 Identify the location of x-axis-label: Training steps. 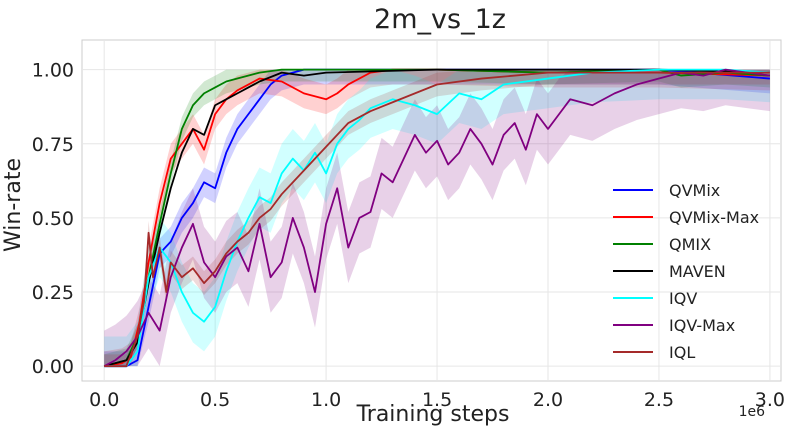
(433, 414).